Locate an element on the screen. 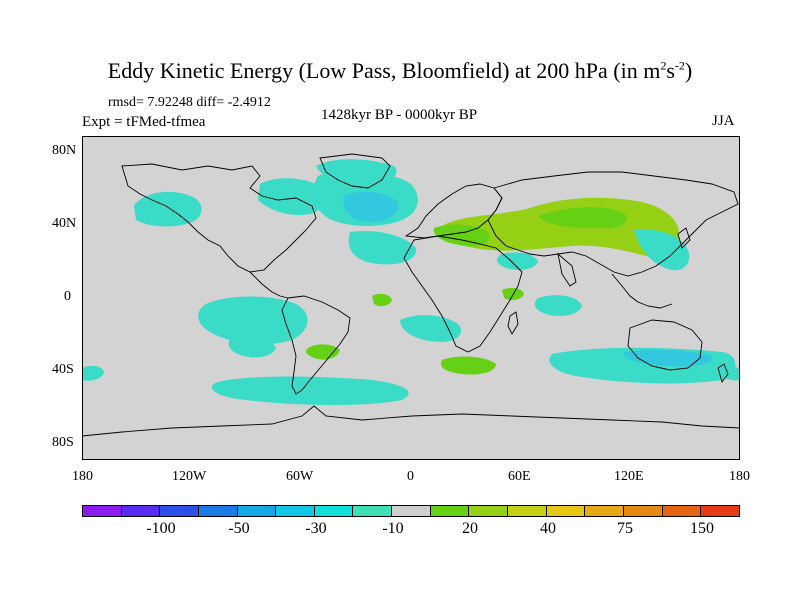  anomaly-blob-indian-ocean is located at coordinates (558, 305).